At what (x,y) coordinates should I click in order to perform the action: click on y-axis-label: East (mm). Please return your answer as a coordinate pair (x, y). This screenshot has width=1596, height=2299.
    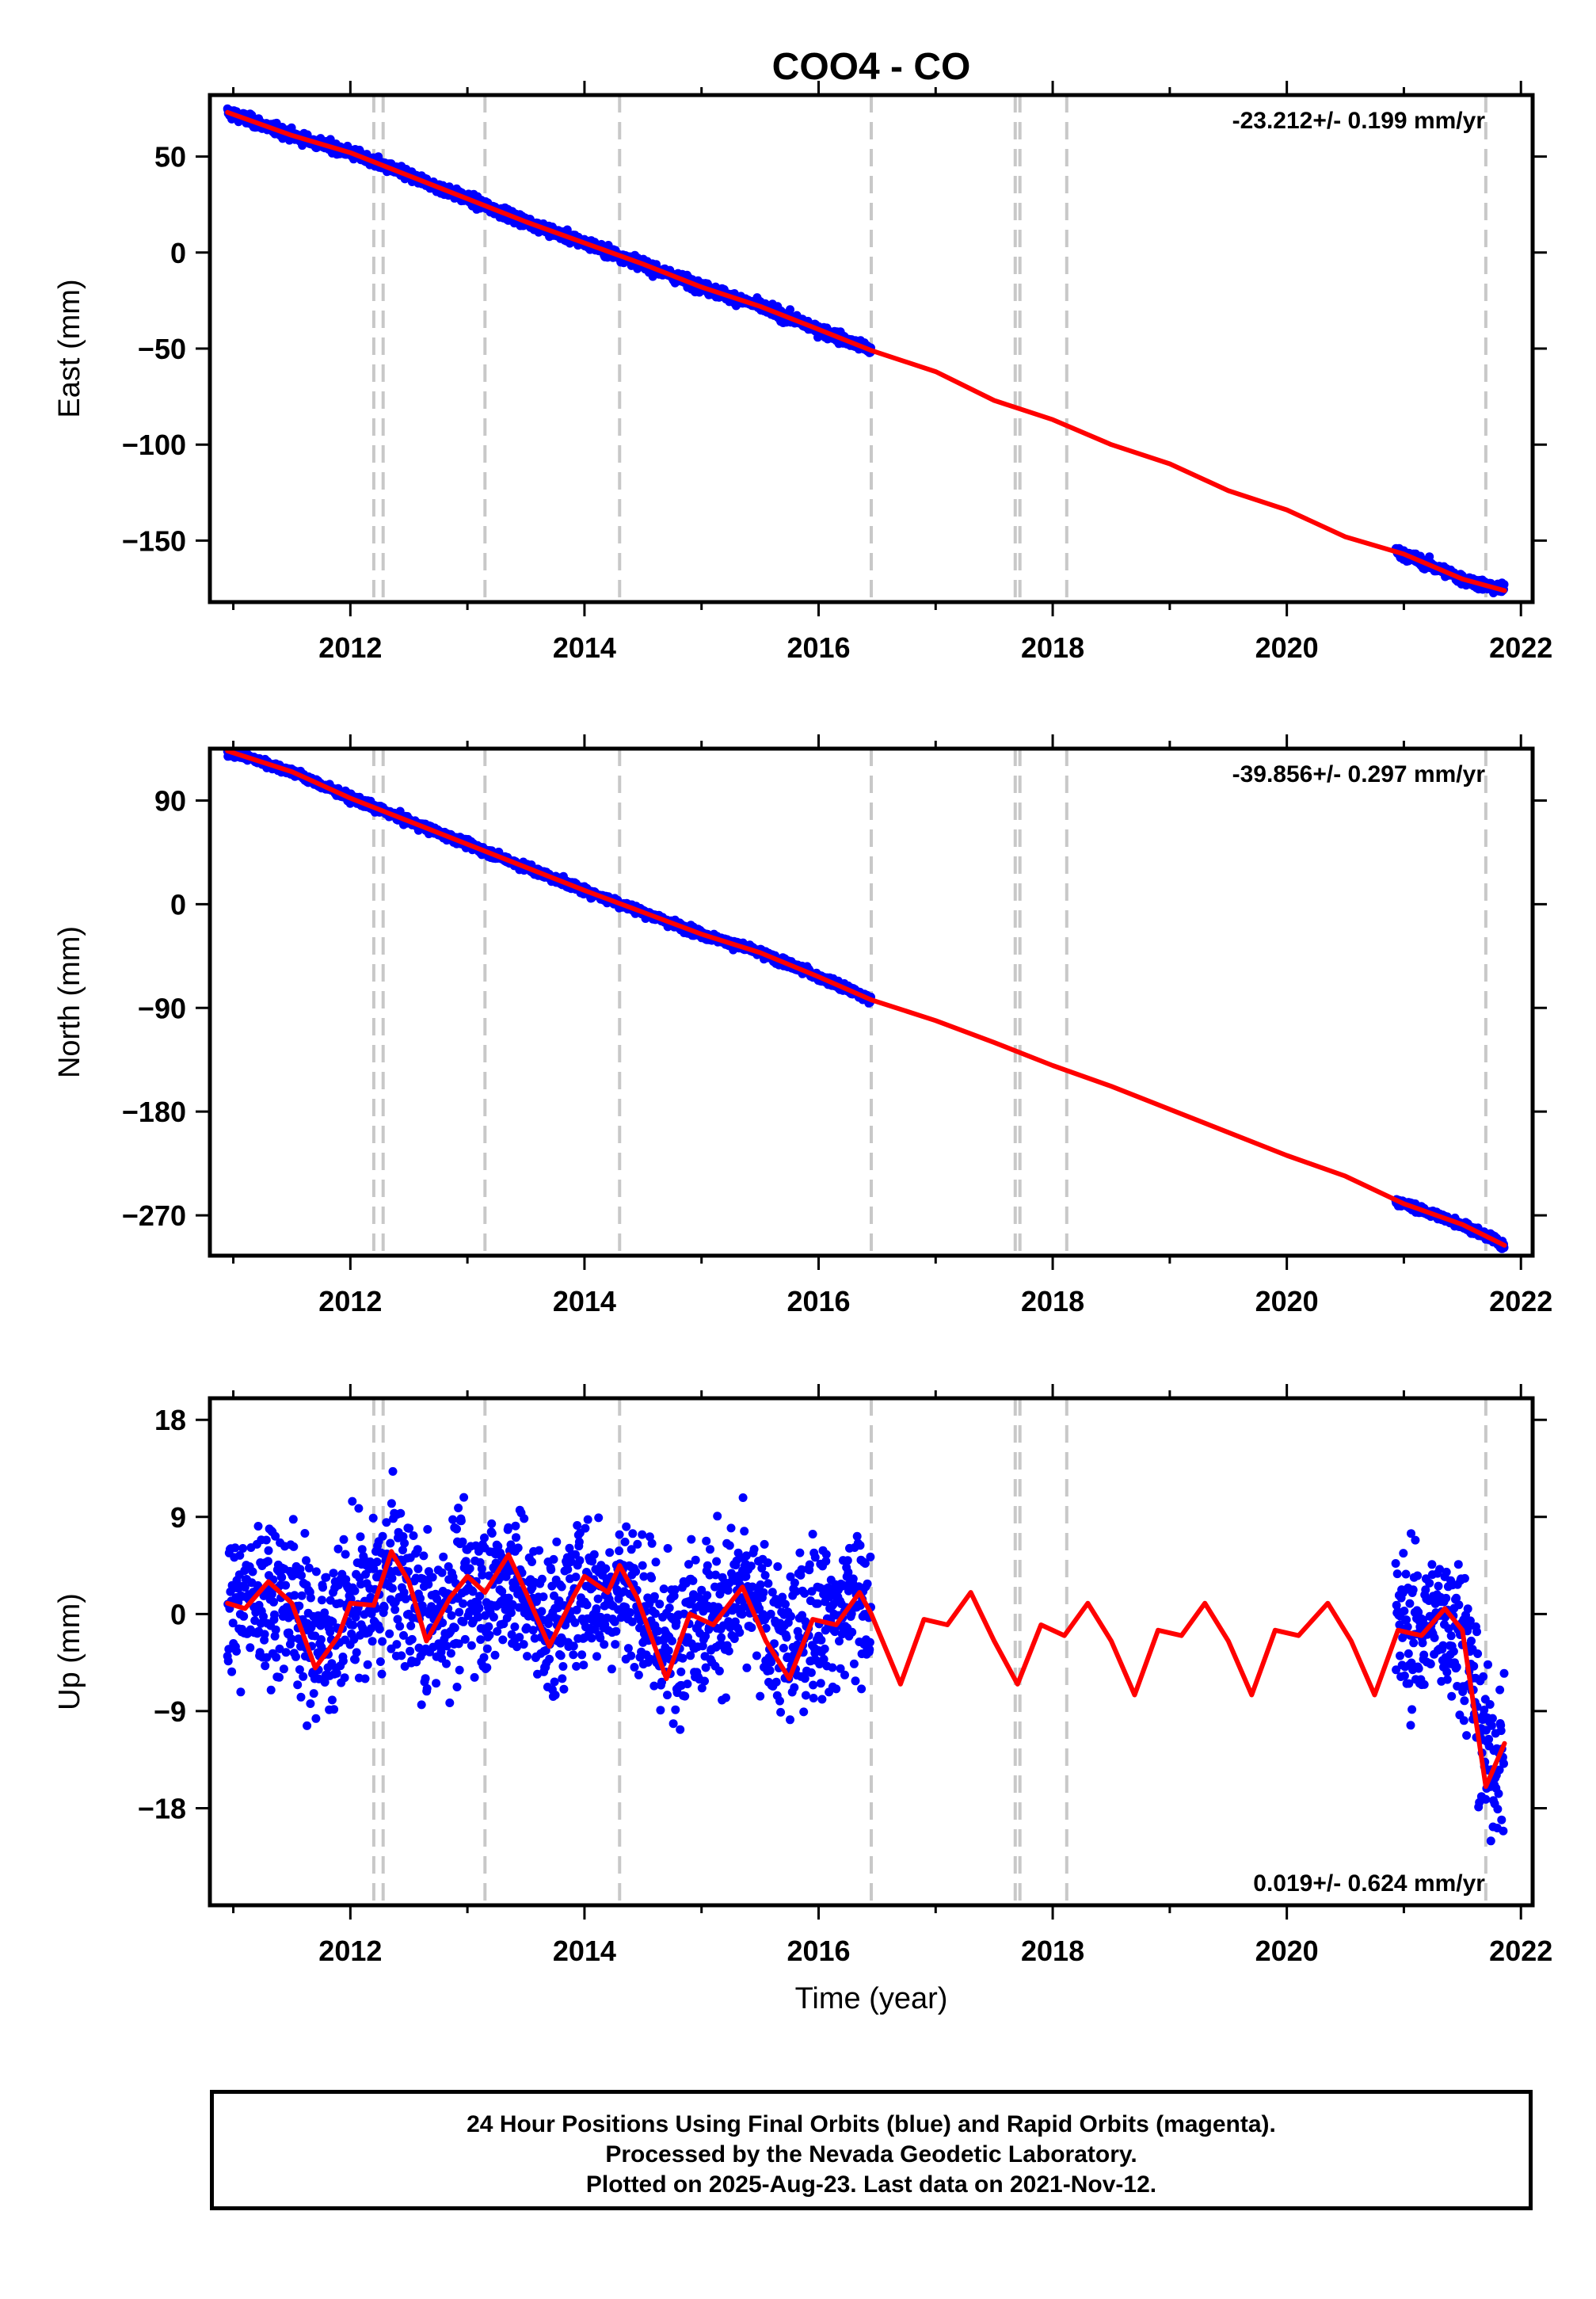
    Looking at the image, I should click on (69, 348).